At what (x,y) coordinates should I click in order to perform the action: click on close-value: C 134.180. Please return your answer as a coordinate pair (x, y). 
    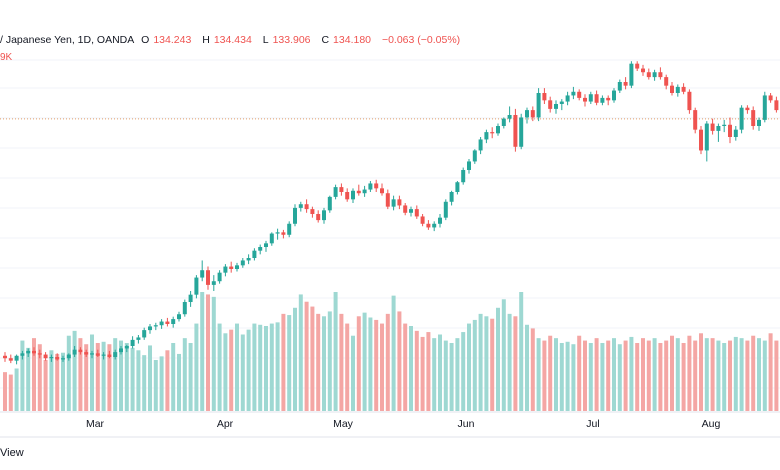
    Looking at the image, I should click on (346, 40).